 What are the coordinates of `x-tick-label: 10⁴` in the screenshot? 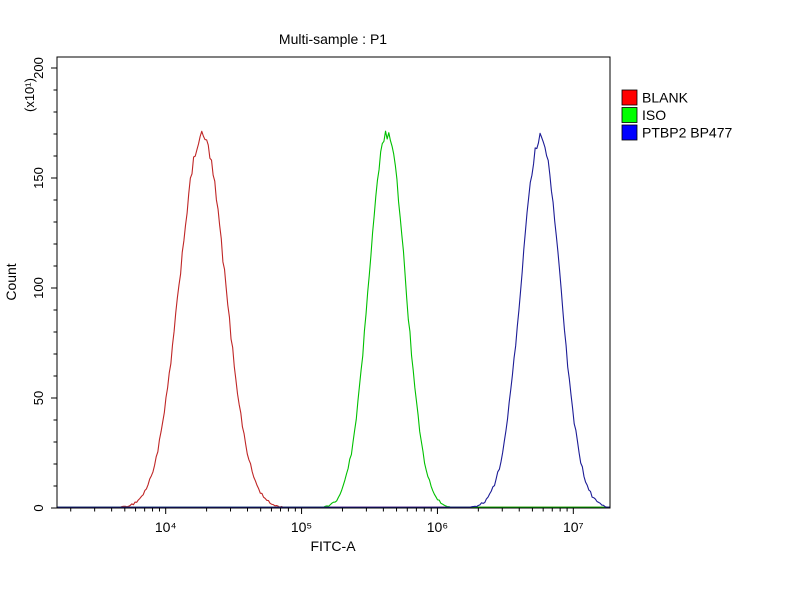 It's located at (166, 527).